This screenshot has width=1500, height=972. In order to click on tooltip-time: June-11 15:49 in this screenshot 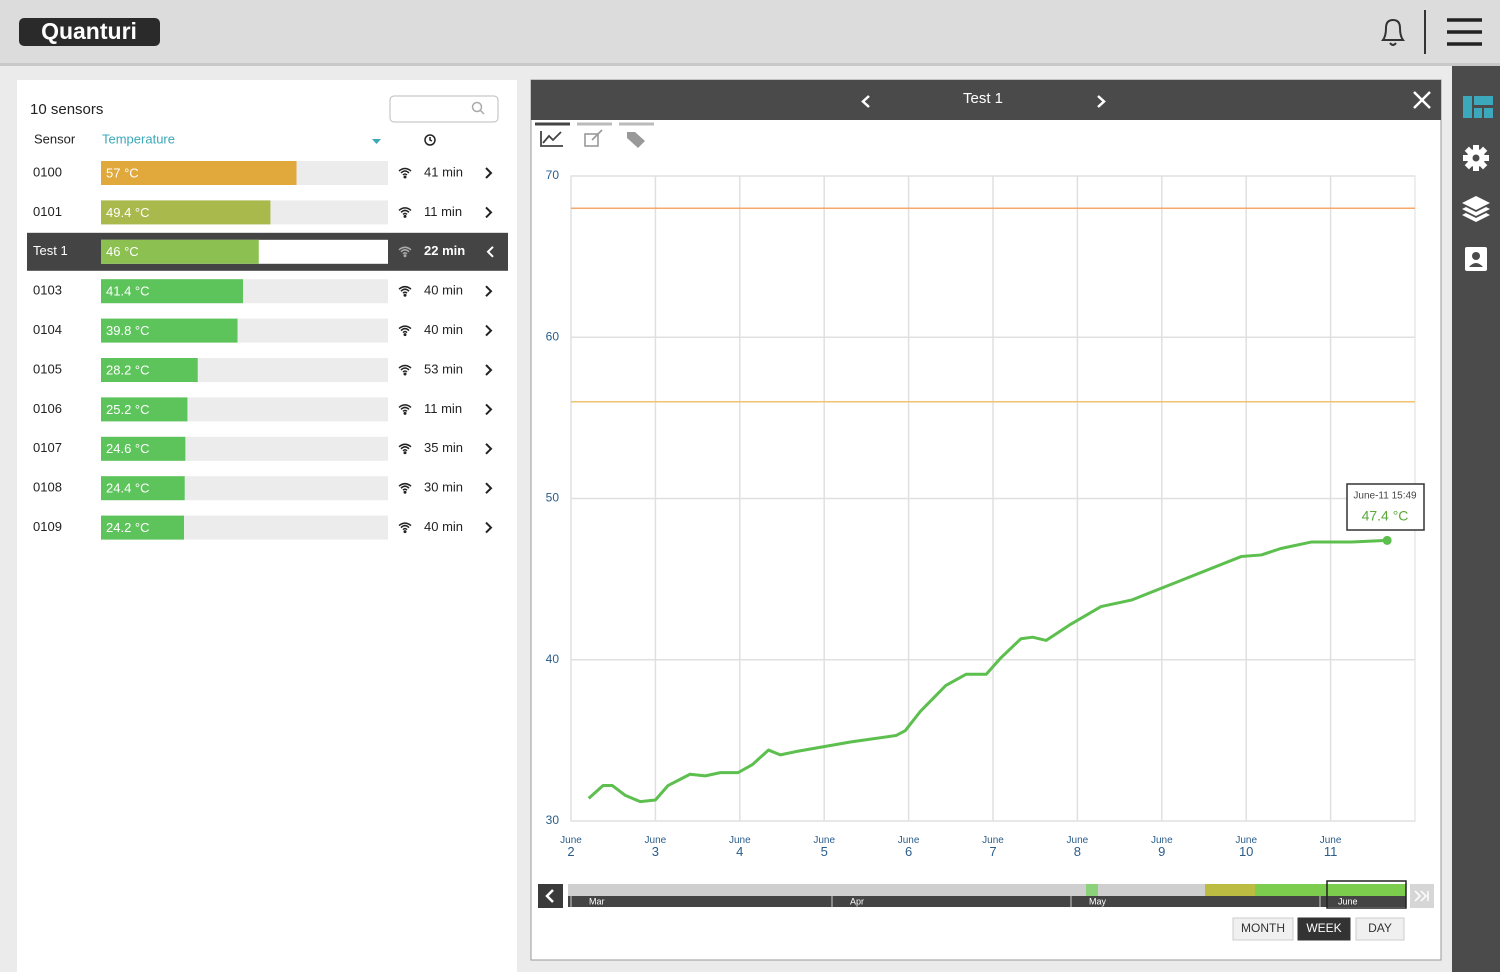, I will do `click(1385, 496)`.